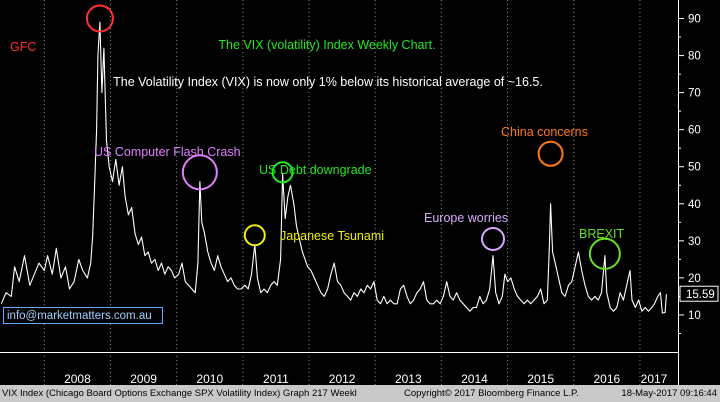  Describe the element at coordinates (332, 236) in the screenshot. I see `annotation-label: Japanese Tsunami` at that location.